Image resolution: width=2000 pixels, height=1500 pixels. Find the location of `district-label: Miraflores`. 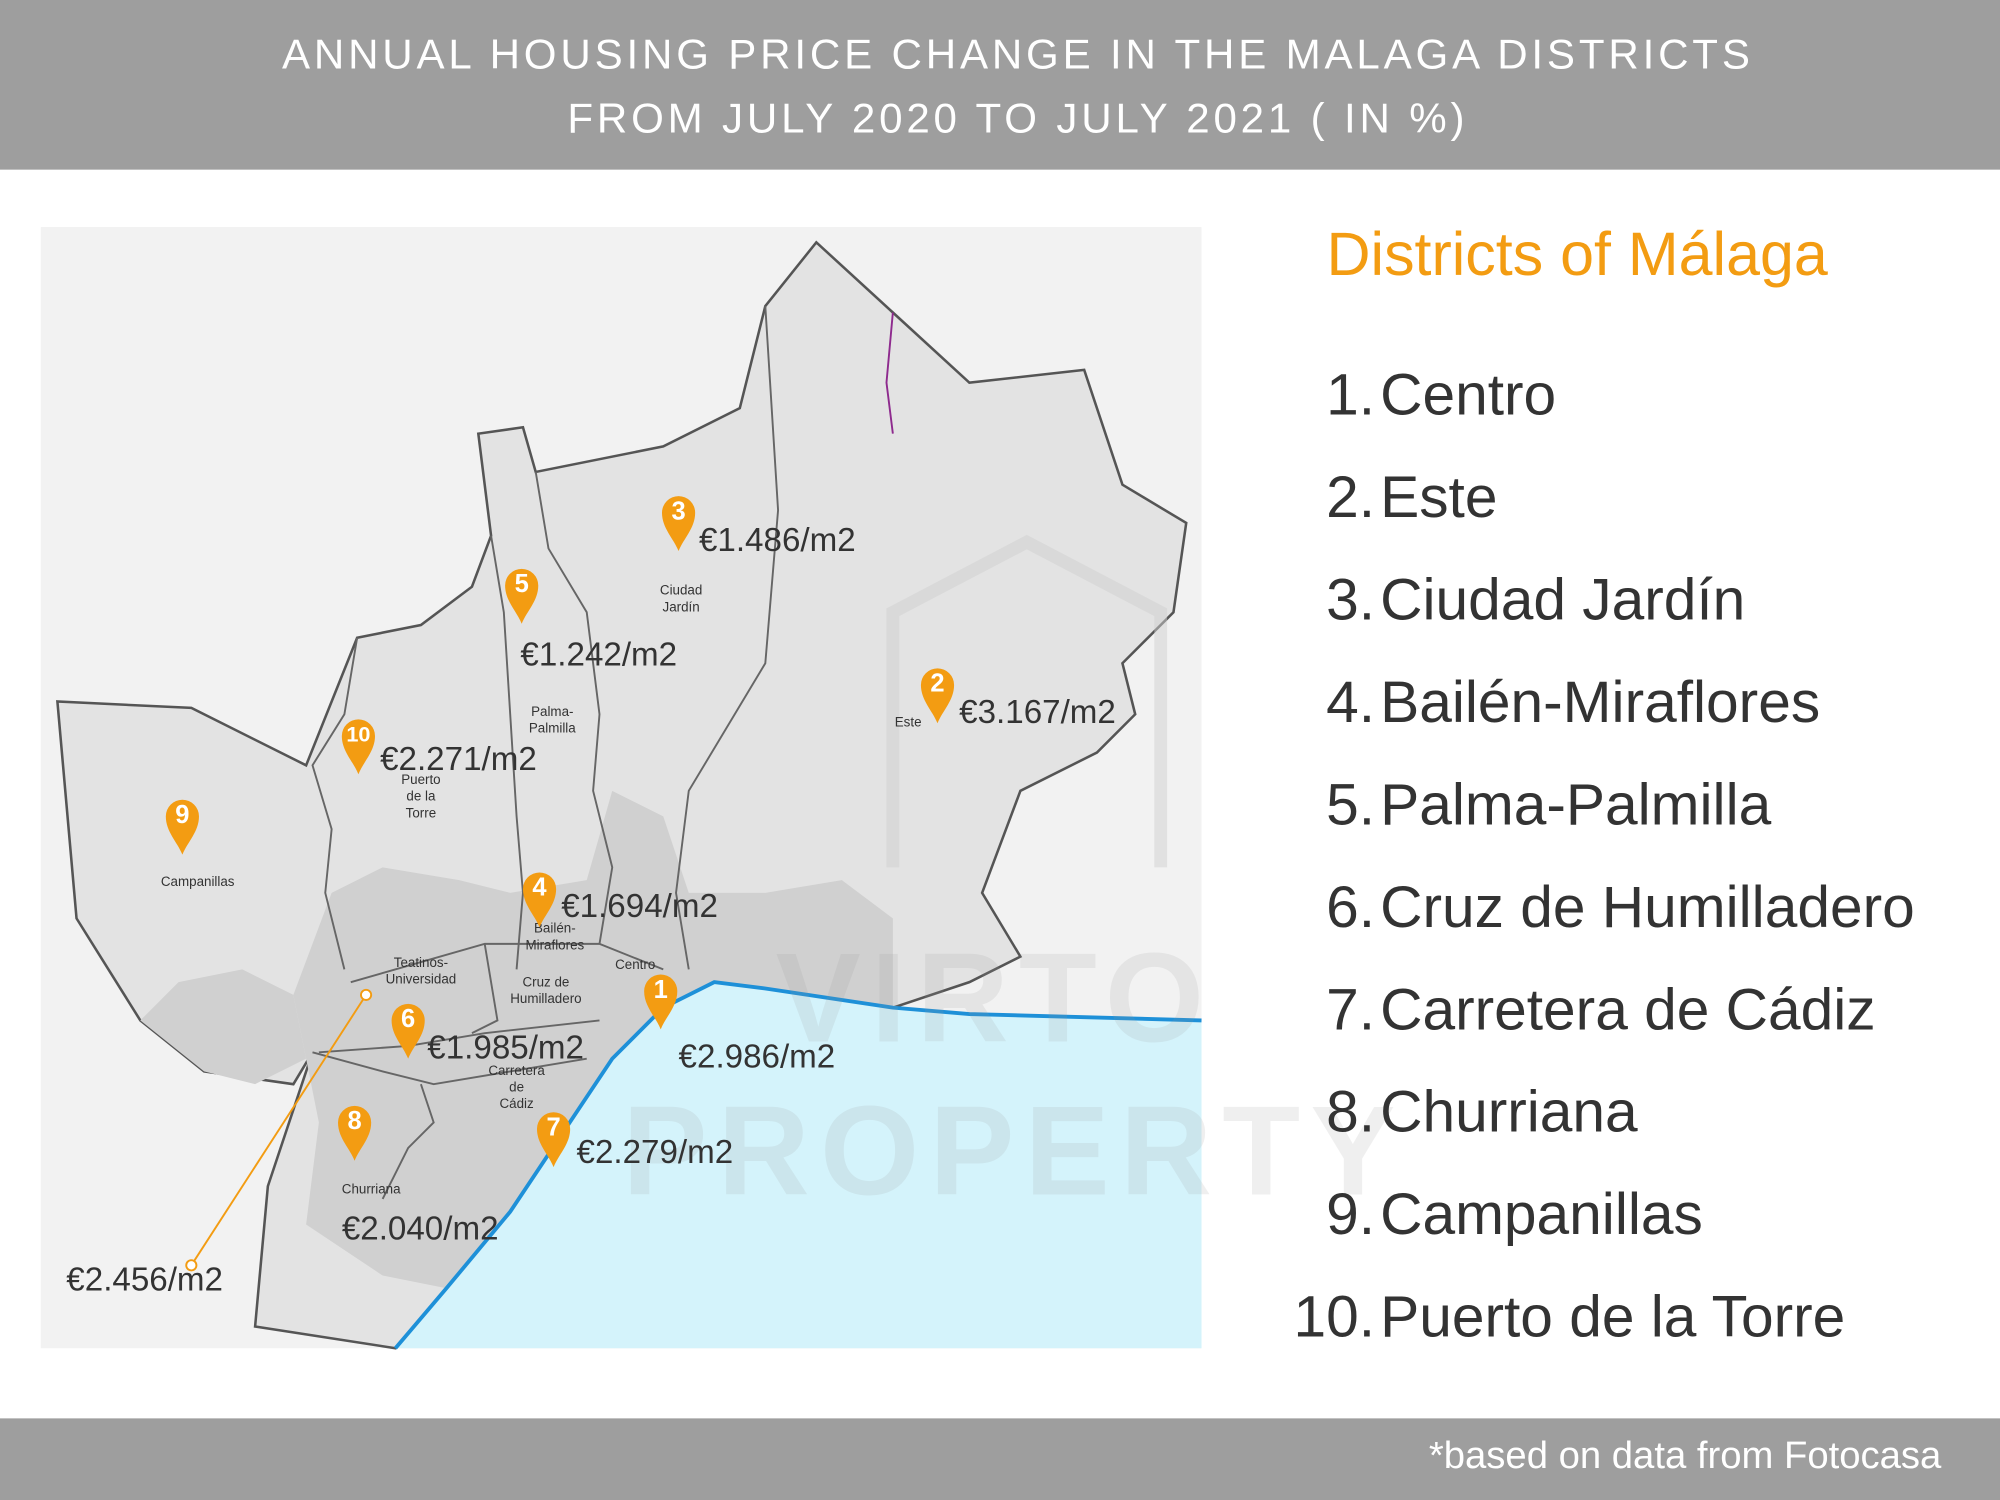

district-label: Miraflores is located at coordinates (554, 944).